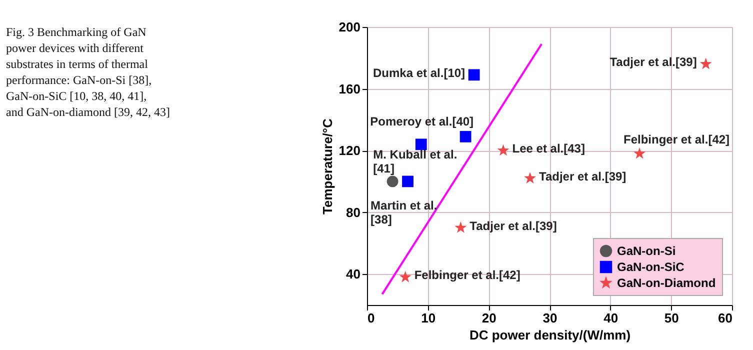 The width and height of the screenshot is (753, 350). What do you see at coordinates (349, 88) in the screenshot?
I see `y-tick-label: 160` at bounding box center [349, 88].